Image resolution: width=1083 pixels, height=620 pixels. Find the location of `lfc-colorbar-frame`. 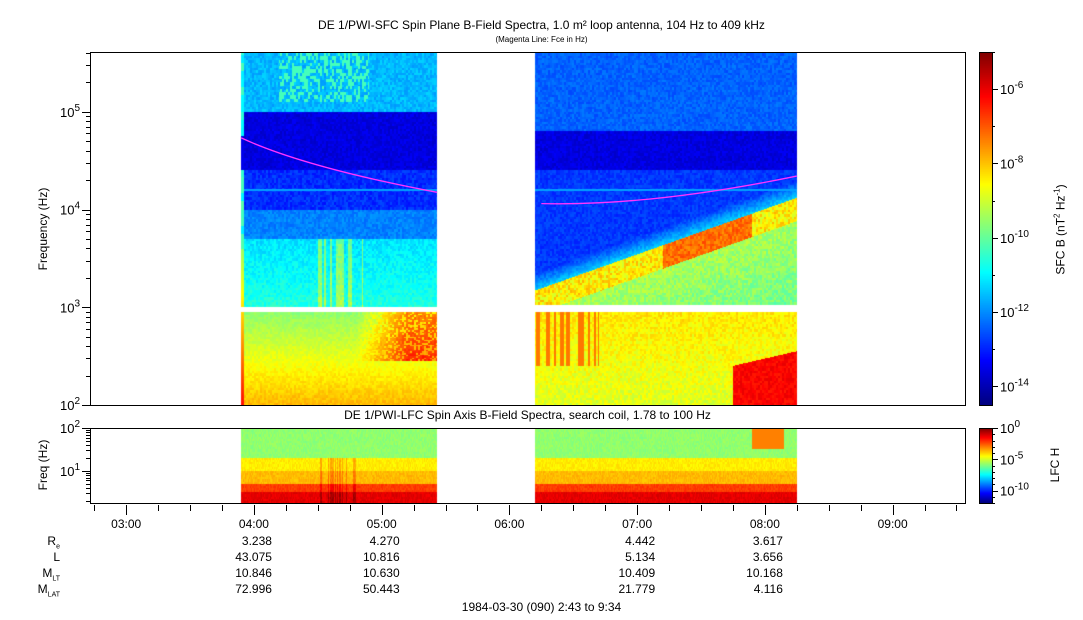

lfc-colorbar-frame is located at coordinates (986, 466).